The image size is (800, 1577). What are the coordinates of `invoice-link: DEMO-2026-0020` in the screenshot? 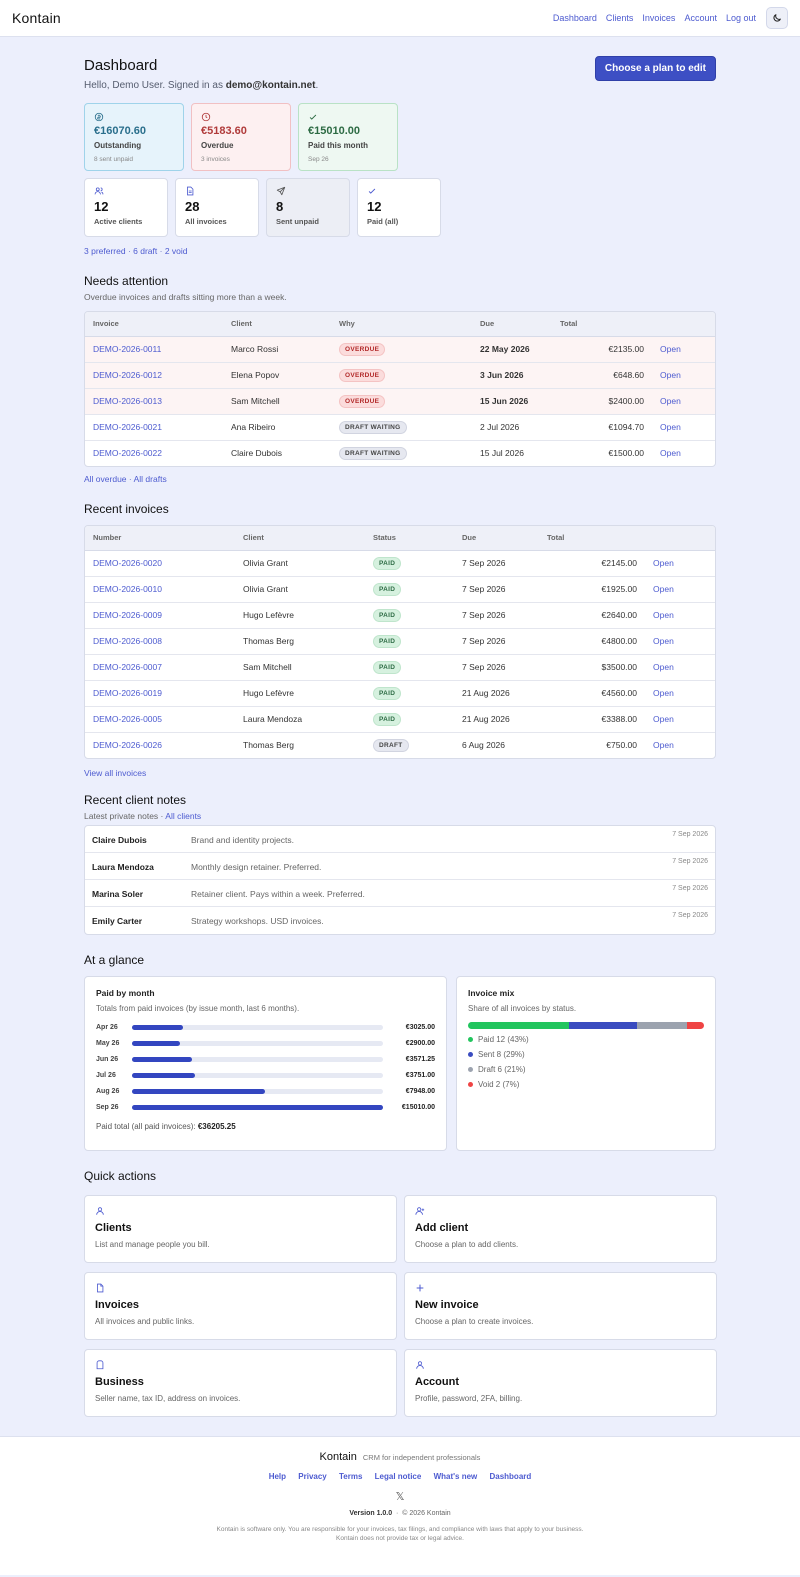 It's located at (127, 563).